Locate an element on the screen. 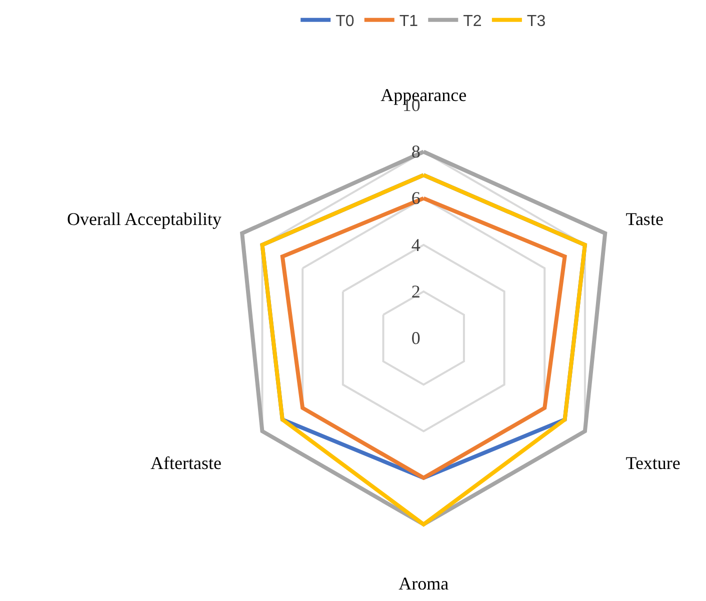 This screenshot has height=601, width=706. y-tick-label: 2 is located at coordinates (415, 291).